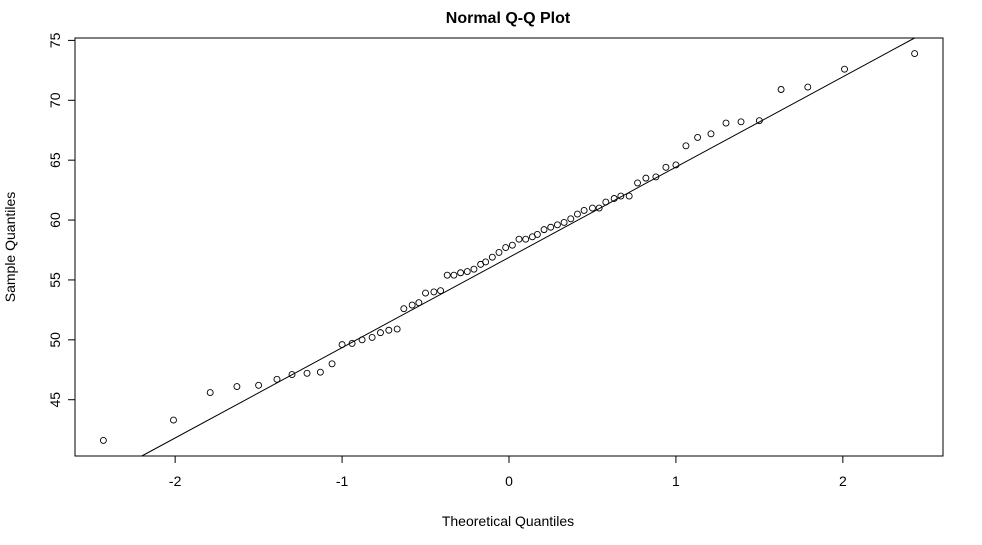  What do you see at coordinates (508, 521) in the screenshot?
I see `x-axis-label: Theoretical Quantiles` at bounding box center [508, 521].